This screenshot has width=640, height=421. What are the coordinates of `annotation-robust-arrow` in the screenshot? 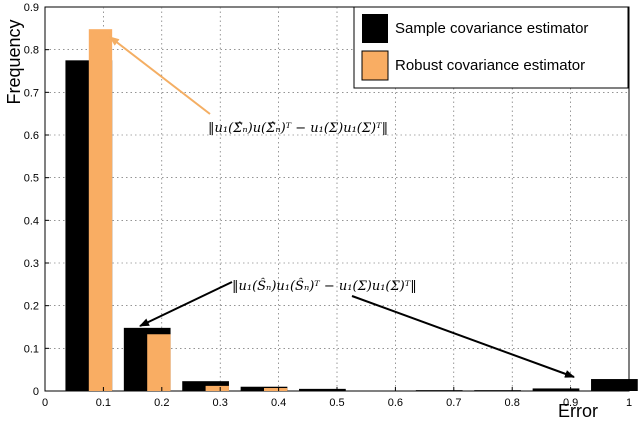 It's located at (160, 75).